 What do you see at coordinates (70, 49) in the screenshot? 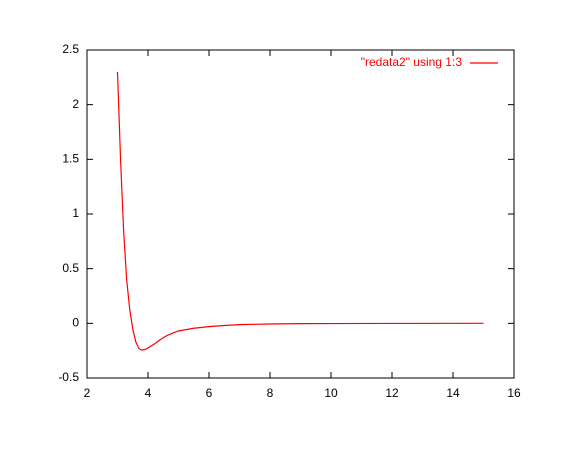
I see `y-tick-label: 2.5` at bounding box center [70, 49].